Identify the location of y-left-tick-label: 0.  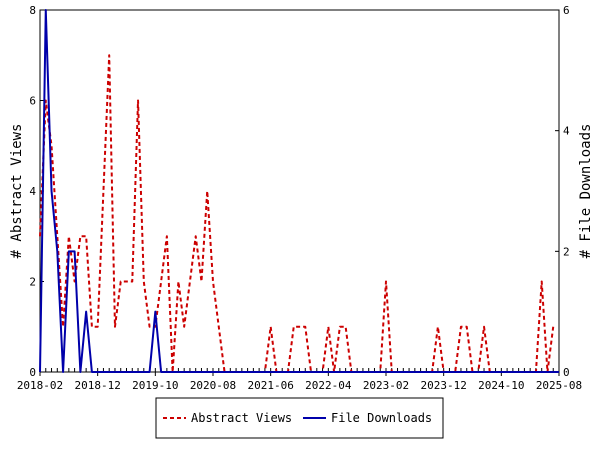
(32, 372).